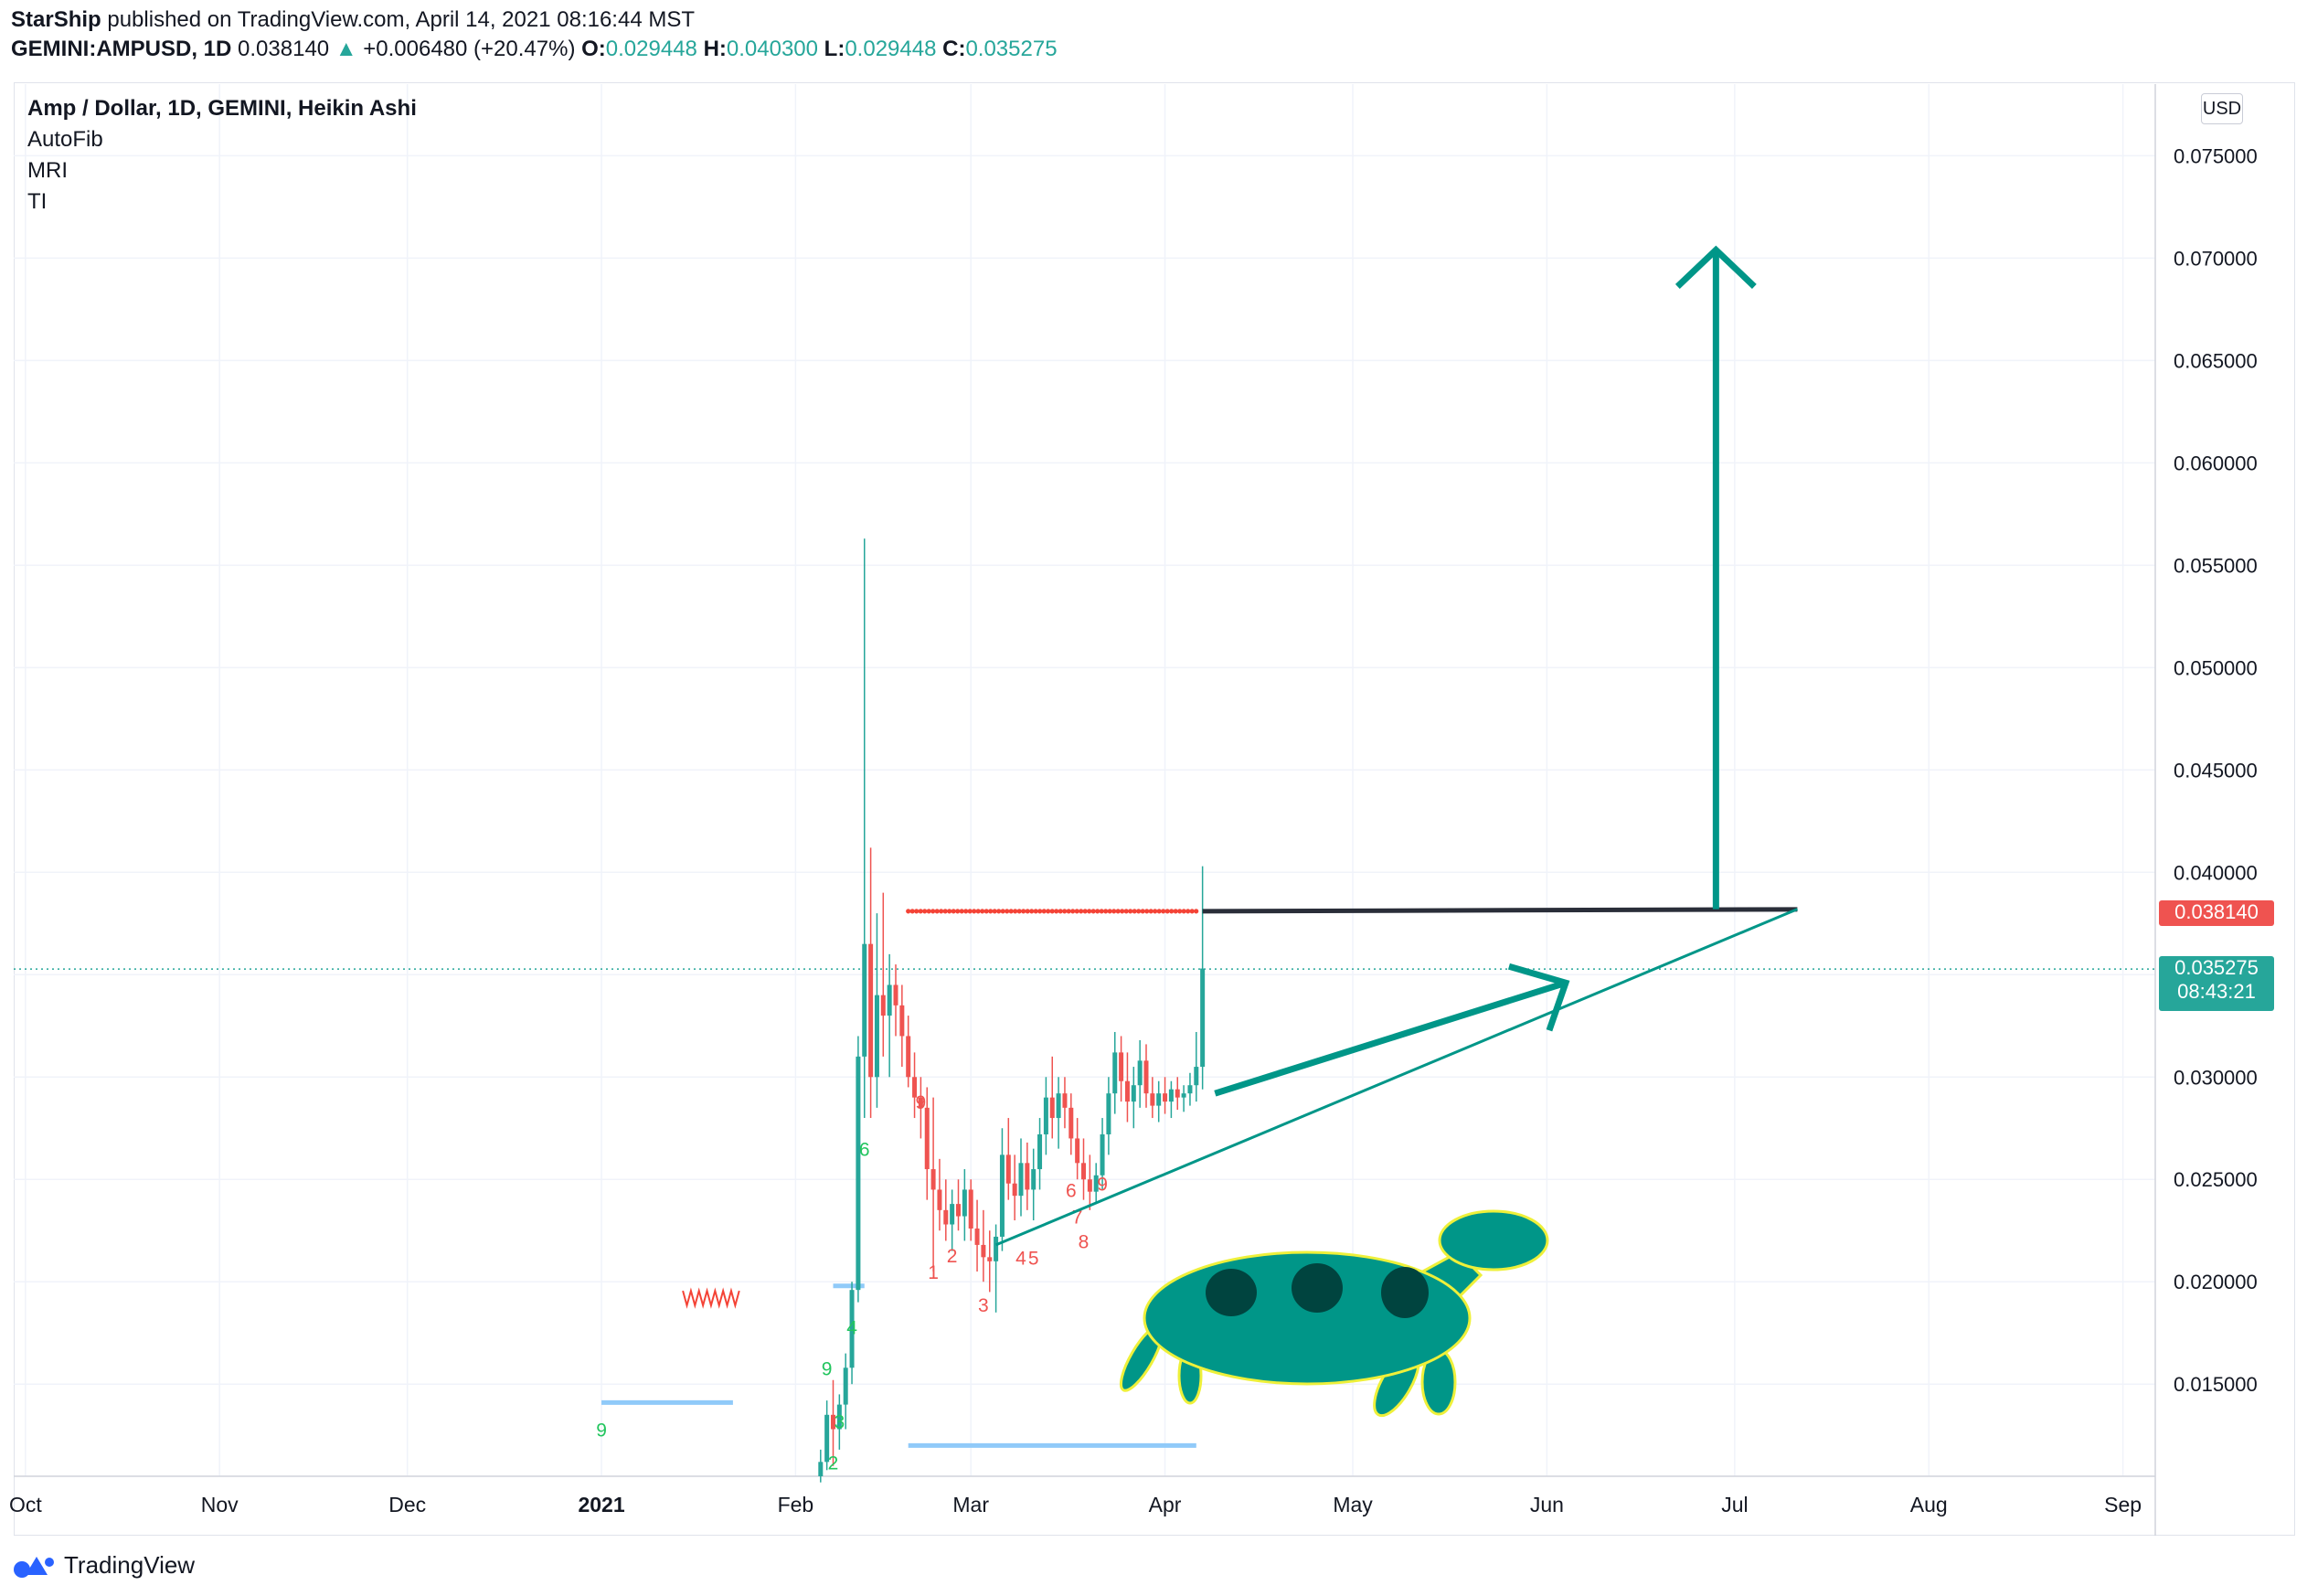 The height and width of the screenshot is (1596, 2307). I want to click on footer-brand: TradingView, so click(104, 1565).